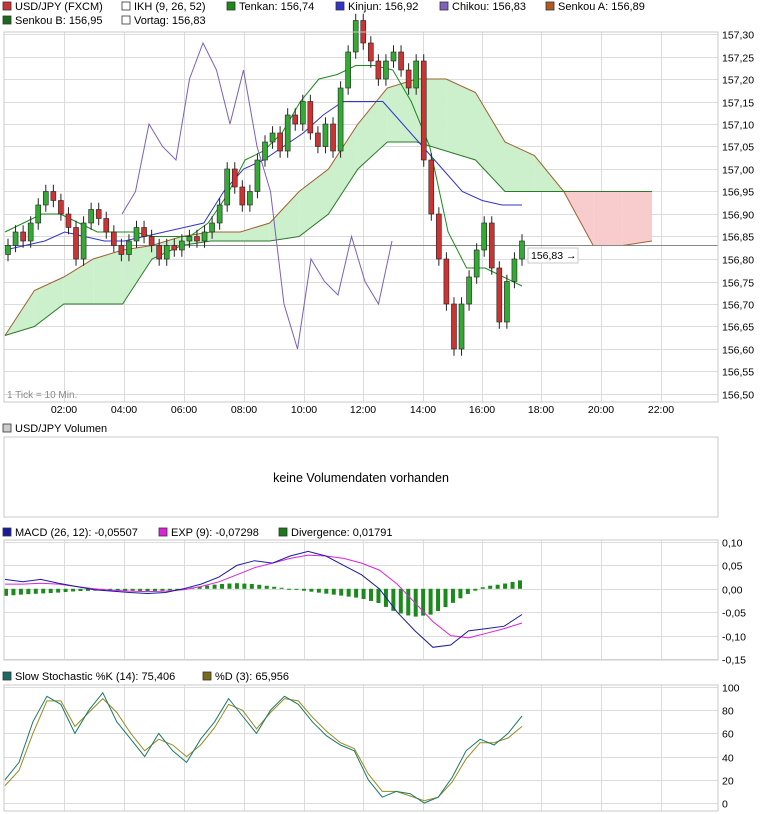 The image size is (760, 814). What do you see at coordinates (731, 689) in the screenshot?
I see `stoch-tick-label: 100` at bounding box center [731, 689].